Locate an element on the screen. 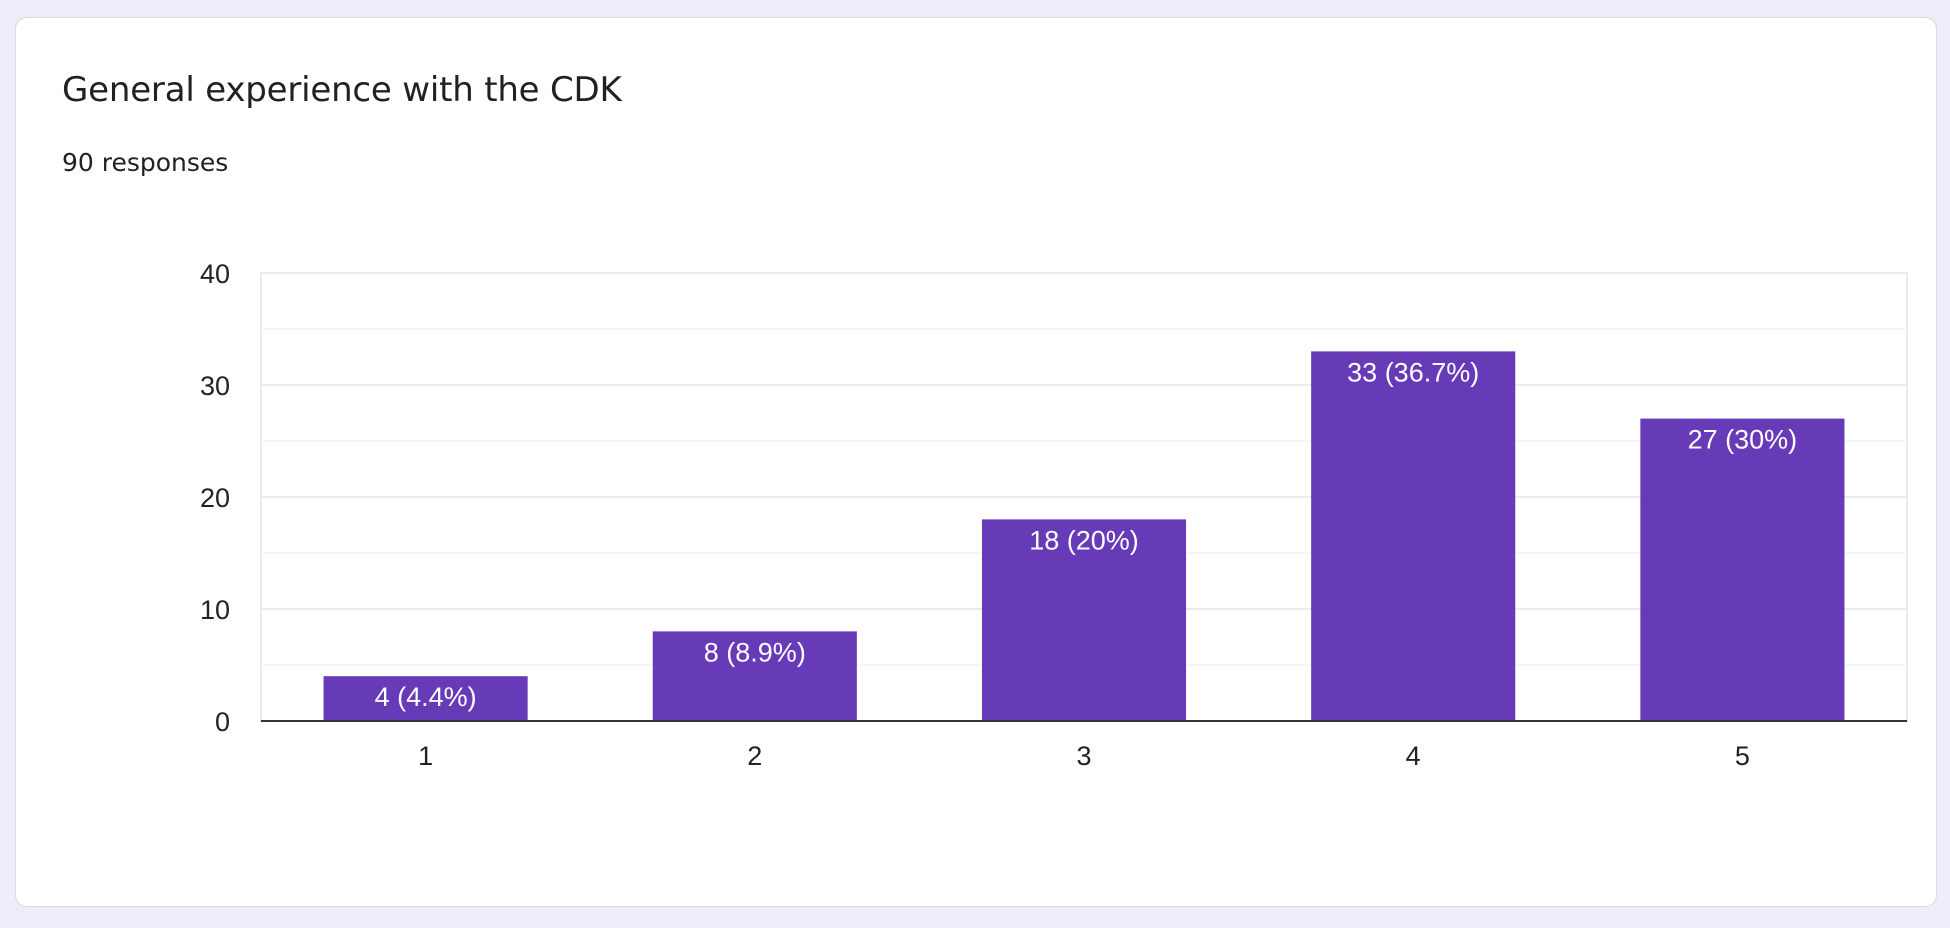 Image resolution: width=1950 pixels, height=928 pixels. x-tick-label: 3 is located at coordinates (1083, 756).